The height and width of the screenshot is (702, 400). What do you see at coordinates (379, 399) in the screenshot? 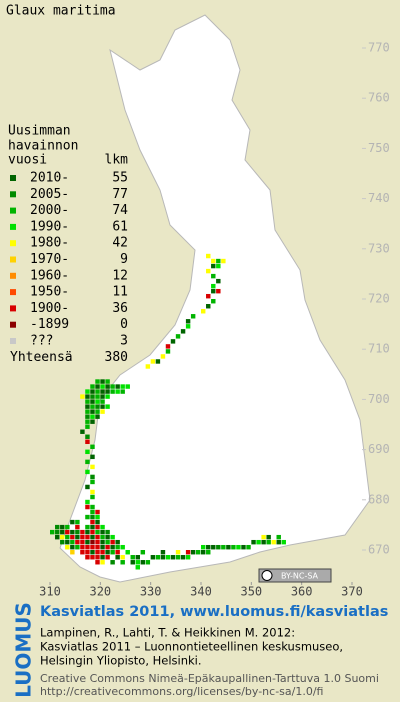
I see `y-tick-label: 700` at bounding box center [379, 399].